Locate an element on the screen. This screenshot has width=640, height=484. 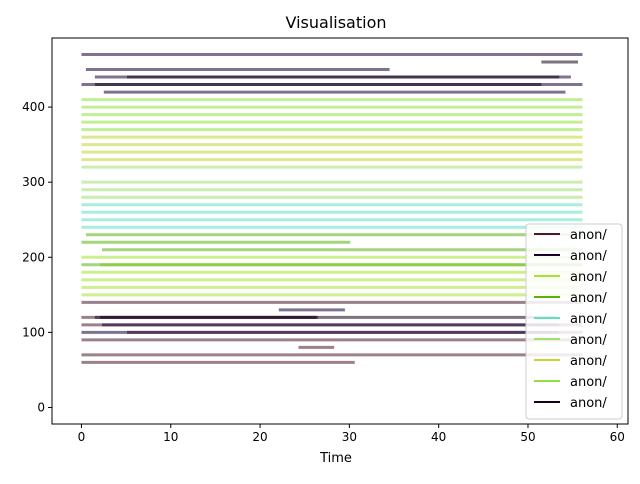
y-tick-label: 400 is located at coordinates (33, 107).